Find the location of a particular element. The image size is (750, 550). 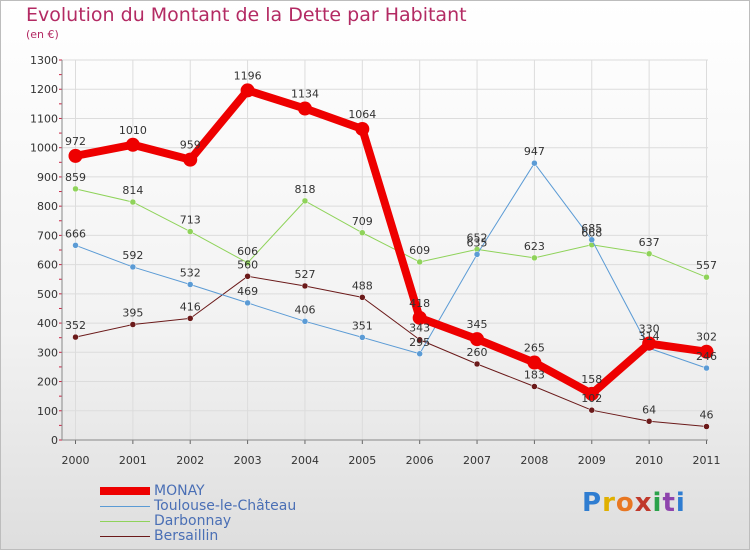

logo-letter: i is located at coordinates (657, 503).